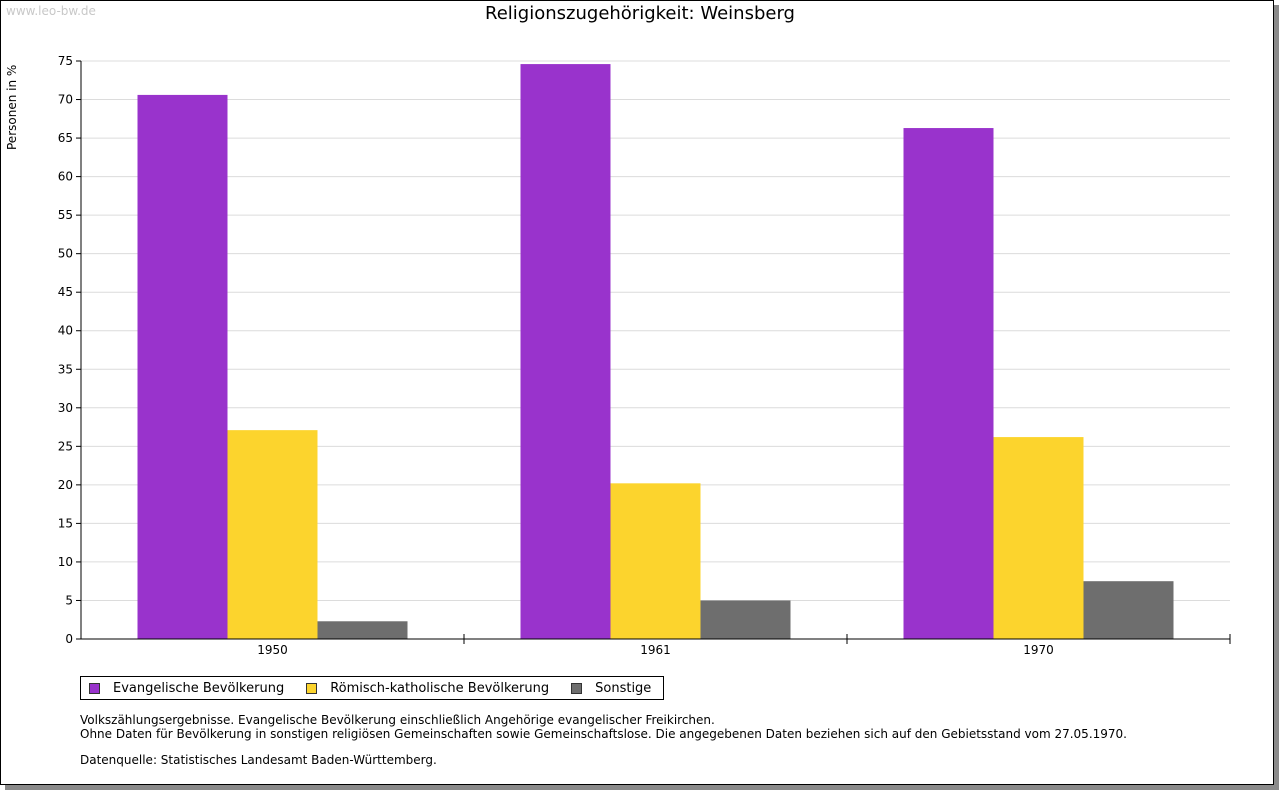 The width and height of the screenshot is (1280, 791). What do you see at coordinates (655, 650) in the screenshot?
I see `x-tick-label: 1961` at bounding box center [655, 650].